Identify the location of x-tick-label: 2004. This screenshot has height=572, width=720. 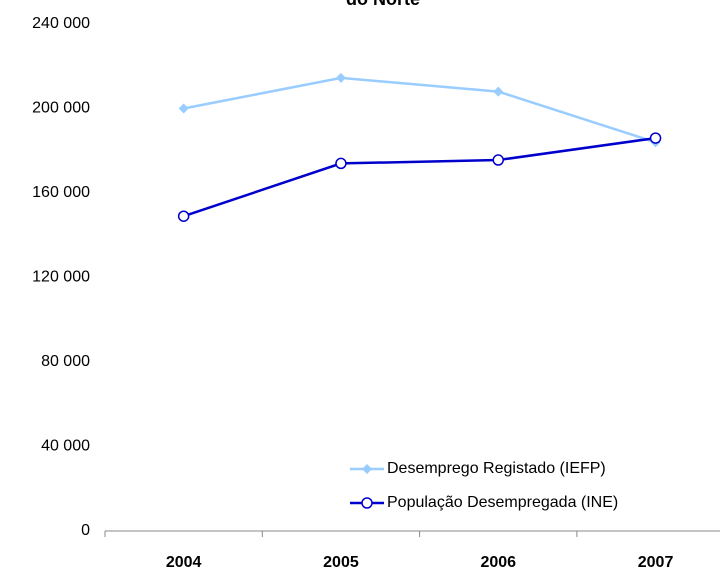
(184, 562).